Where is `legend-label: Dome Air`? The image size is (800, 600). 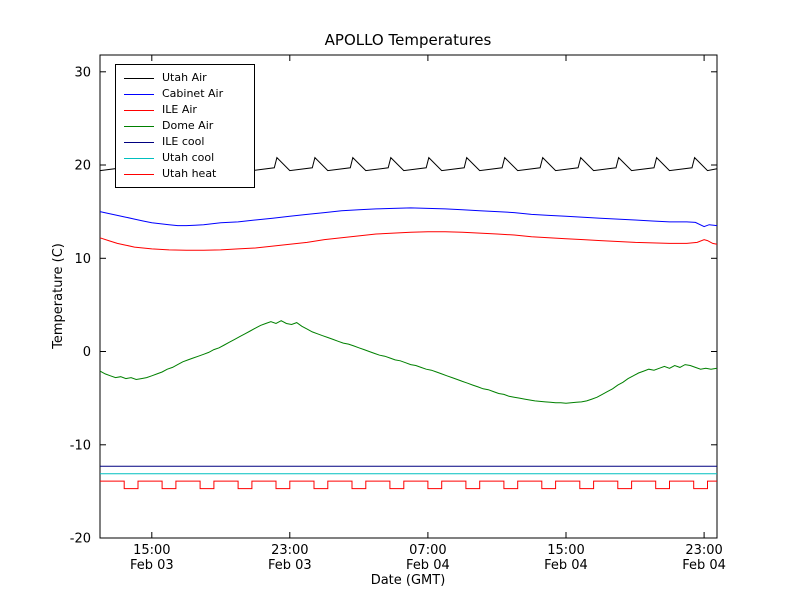 legend-label: Dome Air is located at coordinates (188, 125).